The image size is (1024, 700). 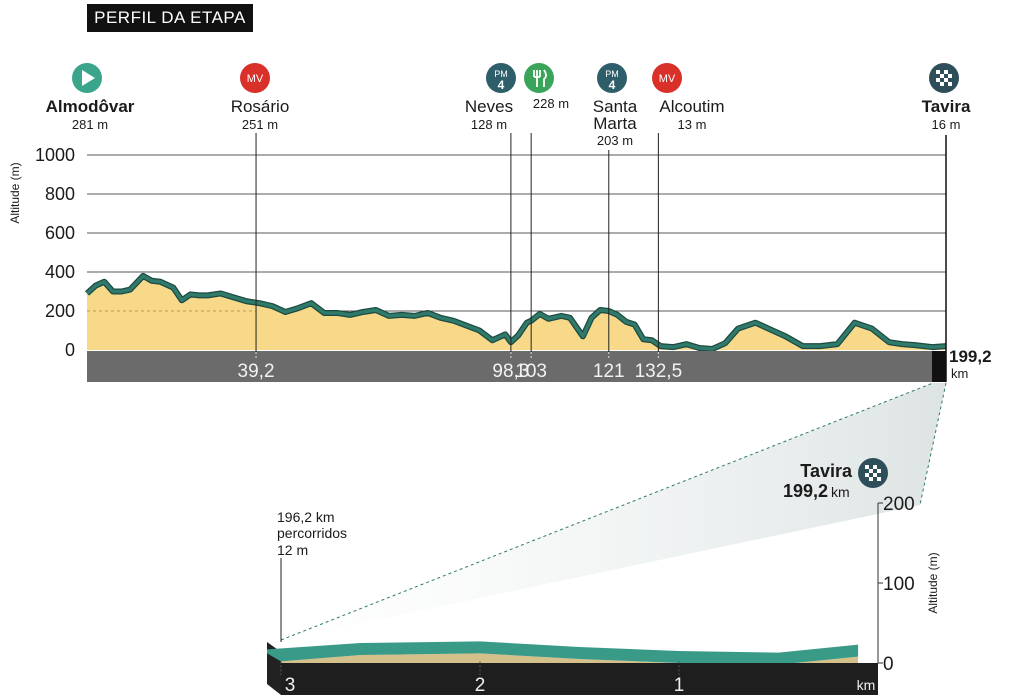 What do you see at coordinates (939, 366) in the screenshot?
I see `finish-bar-segment` at bounding box center [939, 366].